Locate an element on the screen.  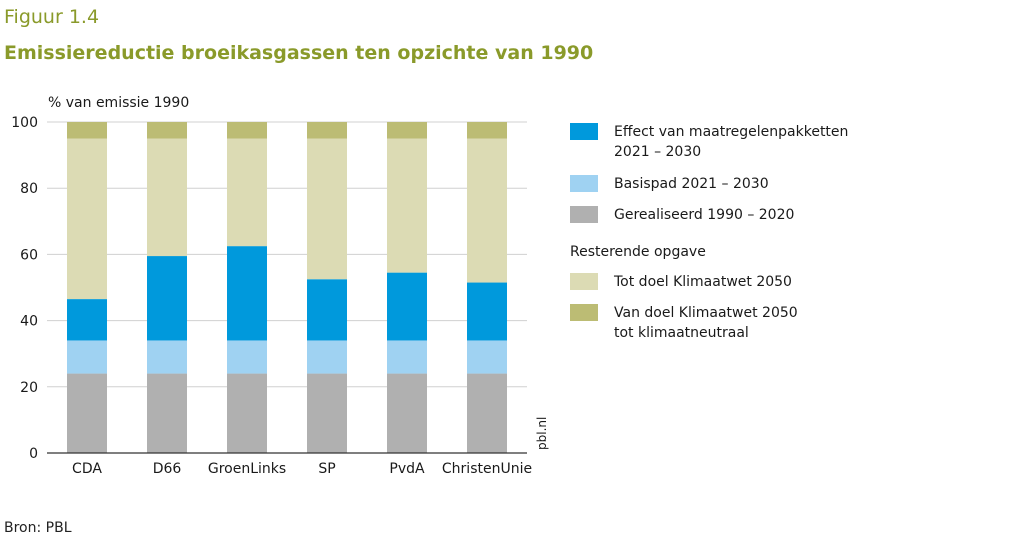
x-tick-label-christenunie: ChristenUnie is located at coordinates (487, 469).